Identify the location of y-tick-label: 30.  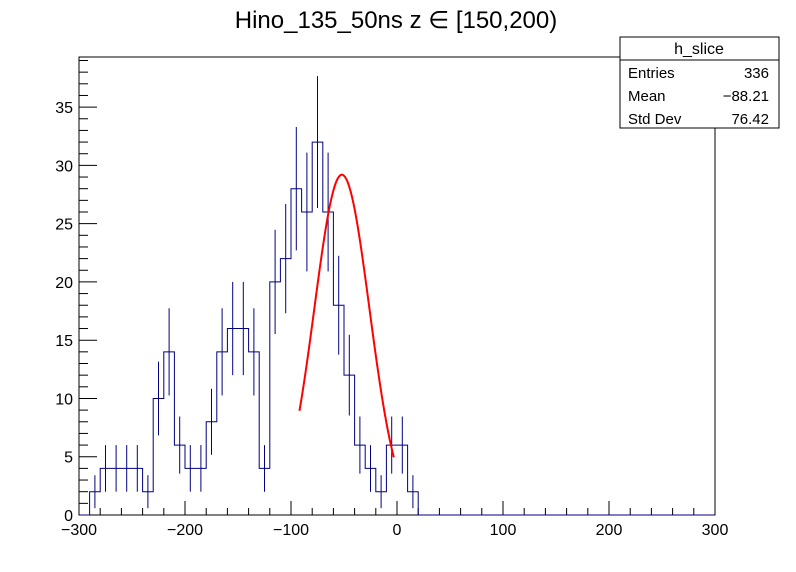
(64, 166).